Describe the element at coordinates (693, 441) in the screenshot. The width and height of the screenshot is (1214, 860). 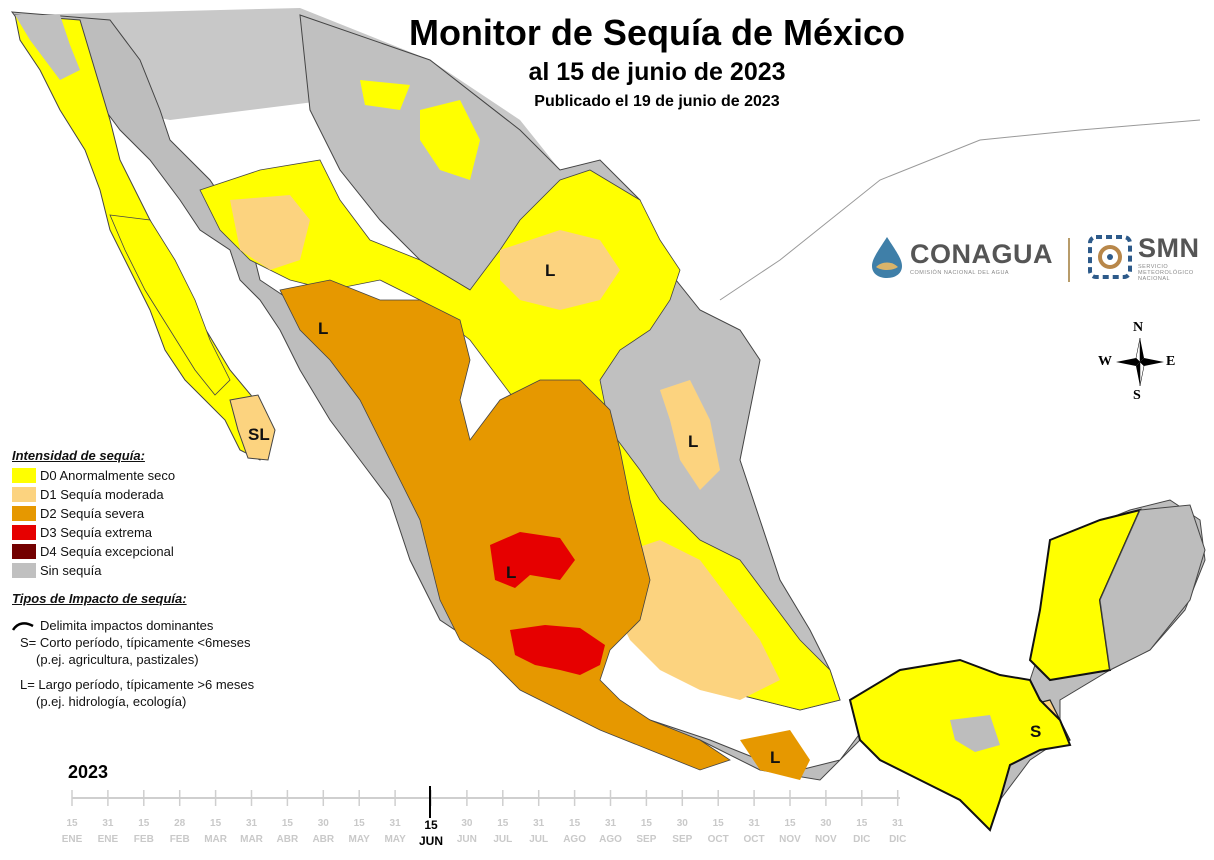
I see `impact-label-nuevo-leon: L` at that location.